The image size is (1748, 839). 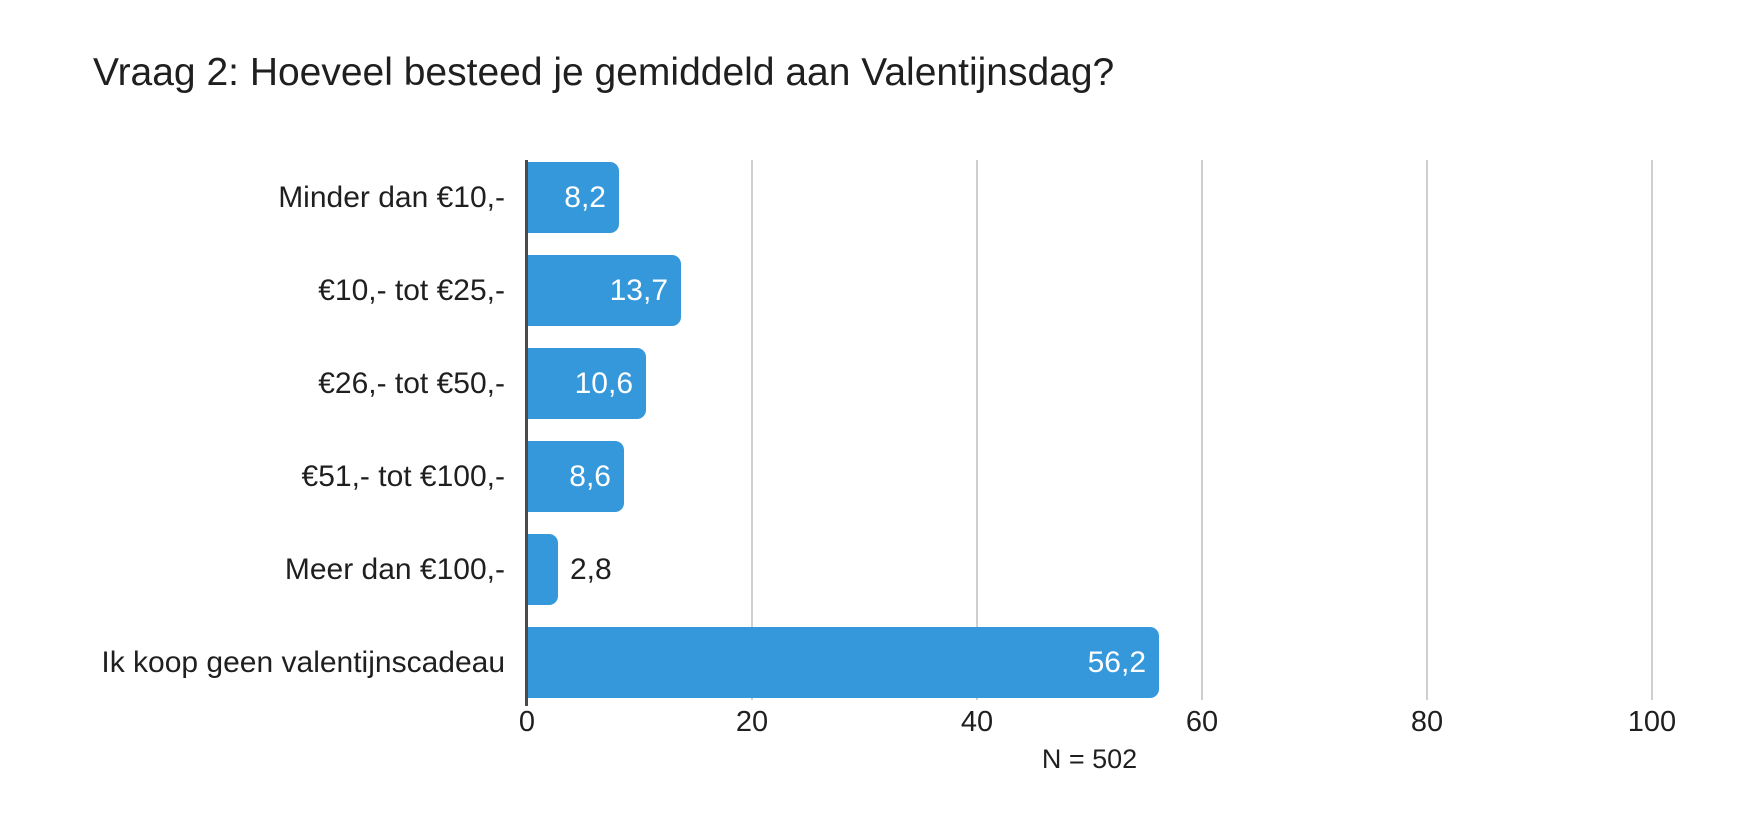 What do you see at coordinates (591, 569) in the screenshot?
I see `bar-value-label: 2,8` at bounding box center [591, 569].